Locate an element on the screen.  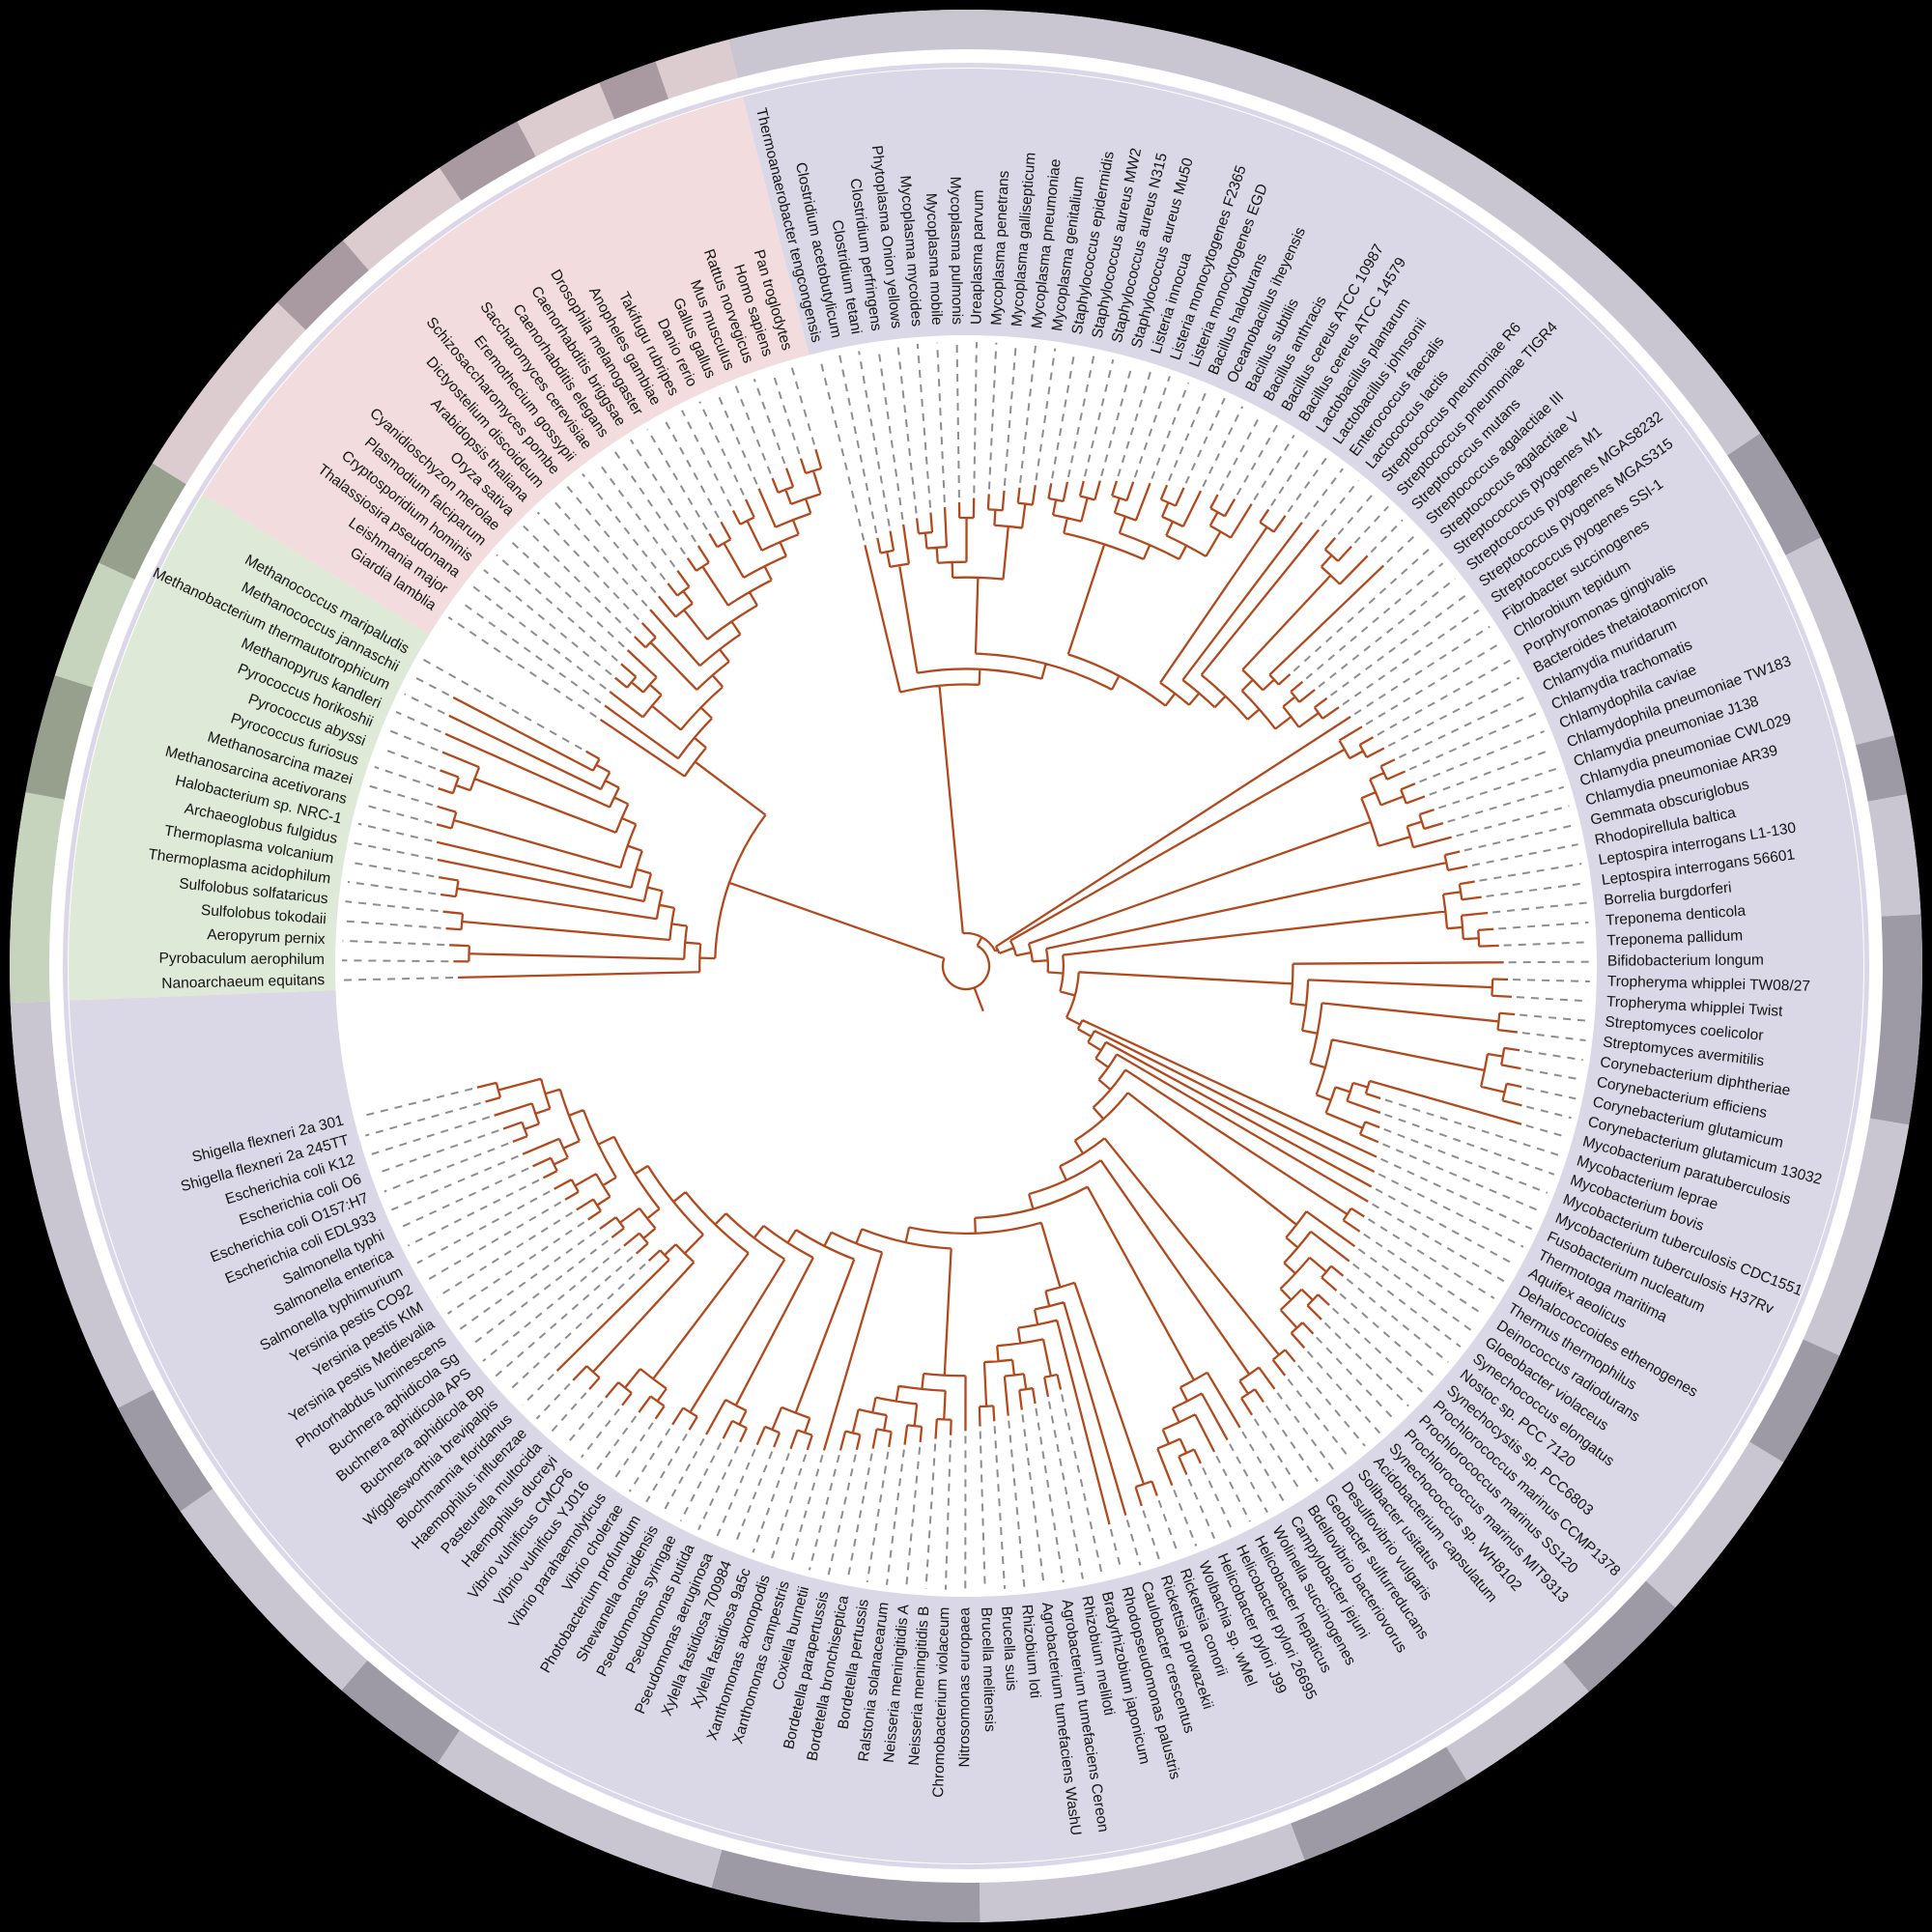
ring-segment-eukaryota-dark is located at coordinates (323, 285).